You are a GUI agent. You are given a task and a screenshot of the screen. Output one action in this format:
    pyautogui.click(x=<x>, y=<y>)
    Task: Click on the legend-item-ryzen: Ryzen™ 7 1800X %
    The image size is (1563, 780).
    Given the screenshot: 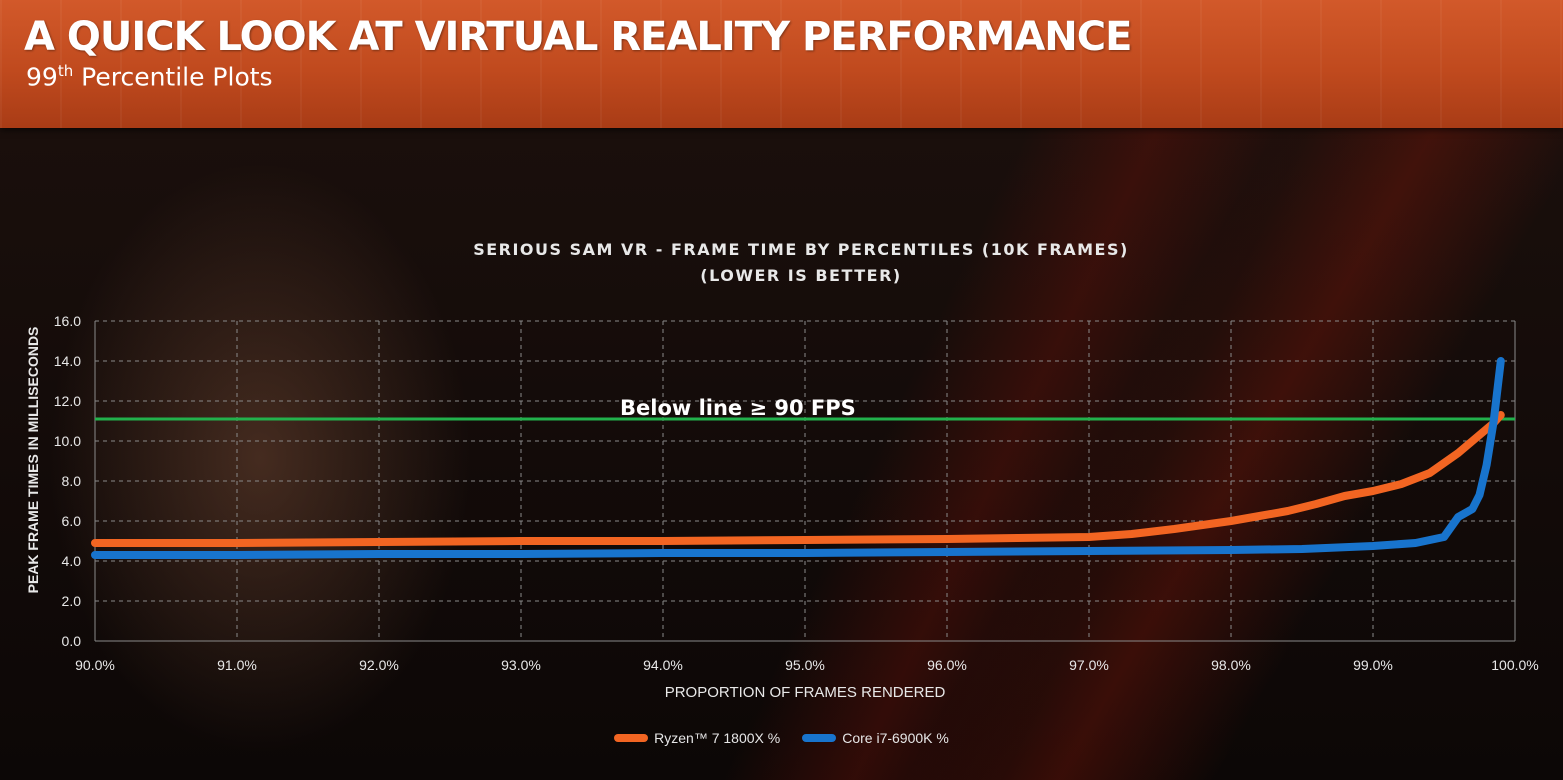 What is the action you would take?
    pyautogui.click(x=697, y=738)
    